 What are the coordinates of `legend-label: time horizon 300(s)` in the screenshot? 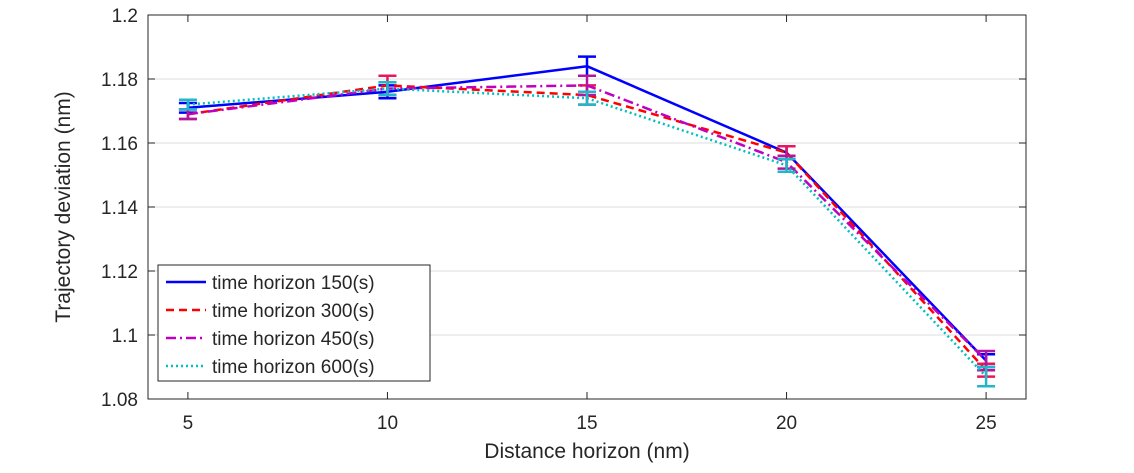 It's located at (293, 311).